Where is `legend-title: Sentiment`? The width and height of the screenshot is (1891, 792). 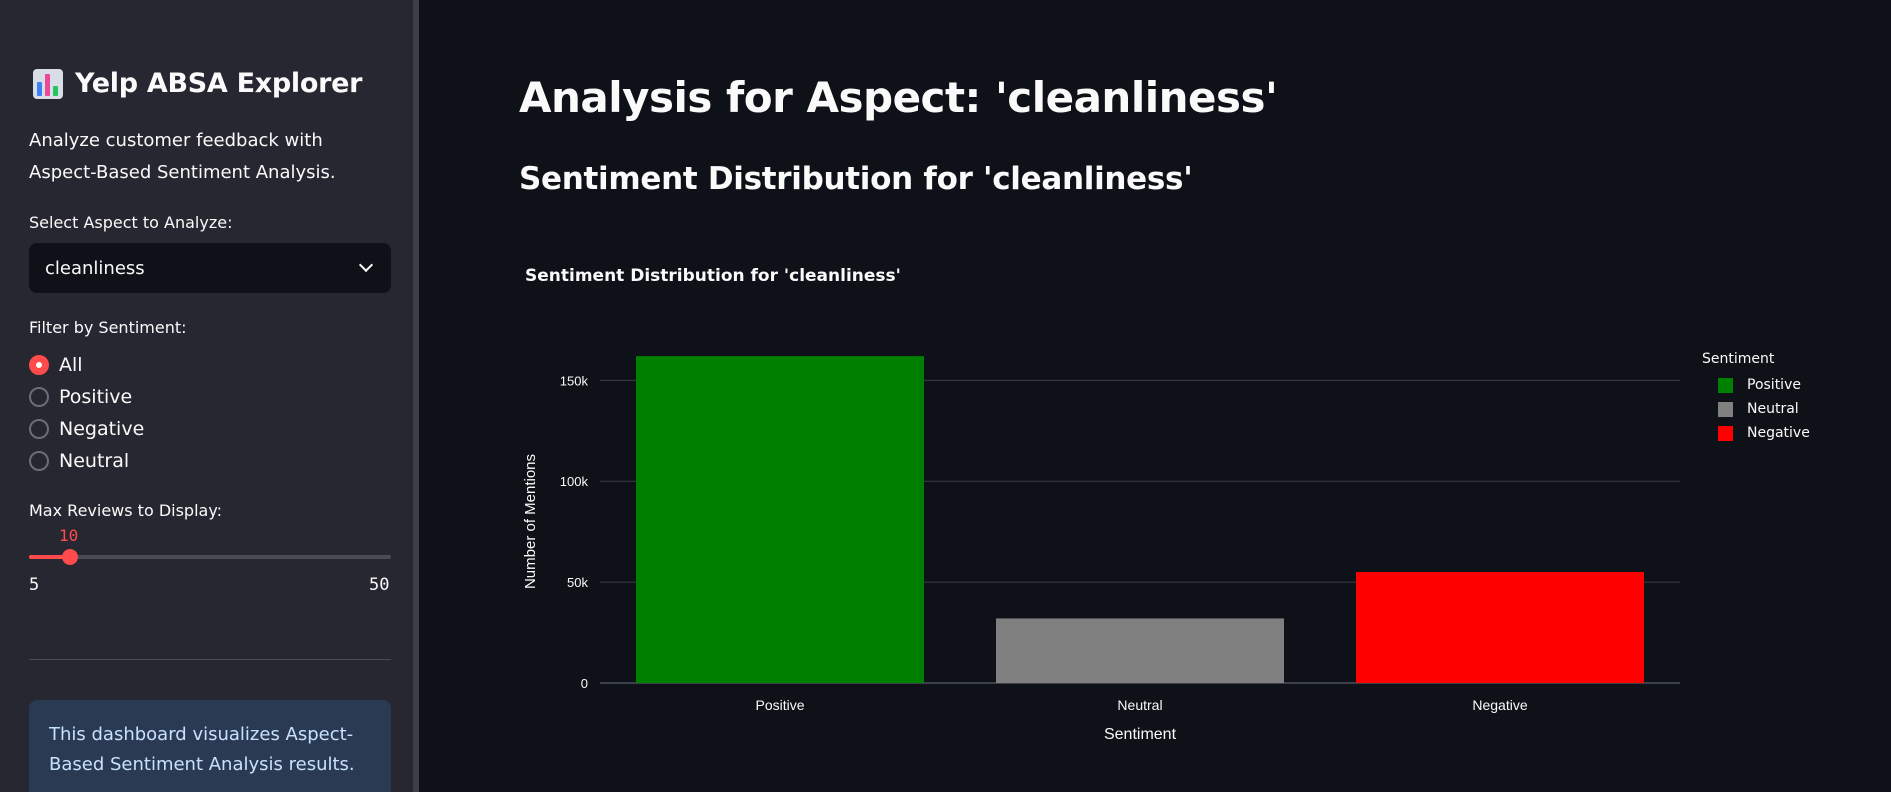 legend-title: Sentiment is located at coordinates (1738, 359).